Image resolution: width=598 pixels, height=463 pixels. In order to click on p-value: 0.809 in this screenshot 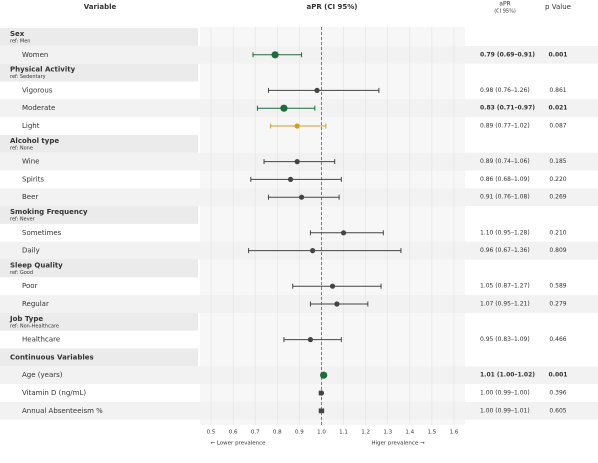, I will do `click(557, 250)`.